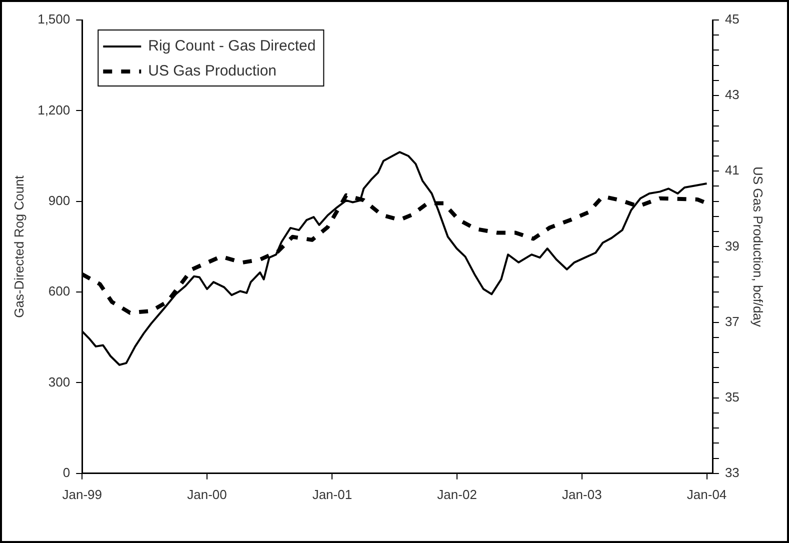 This screenshot has width=789, height=543. Describe the element at coordinates (732, 396) in the screenshot. I see `y2-tick-label: 35` at that location.